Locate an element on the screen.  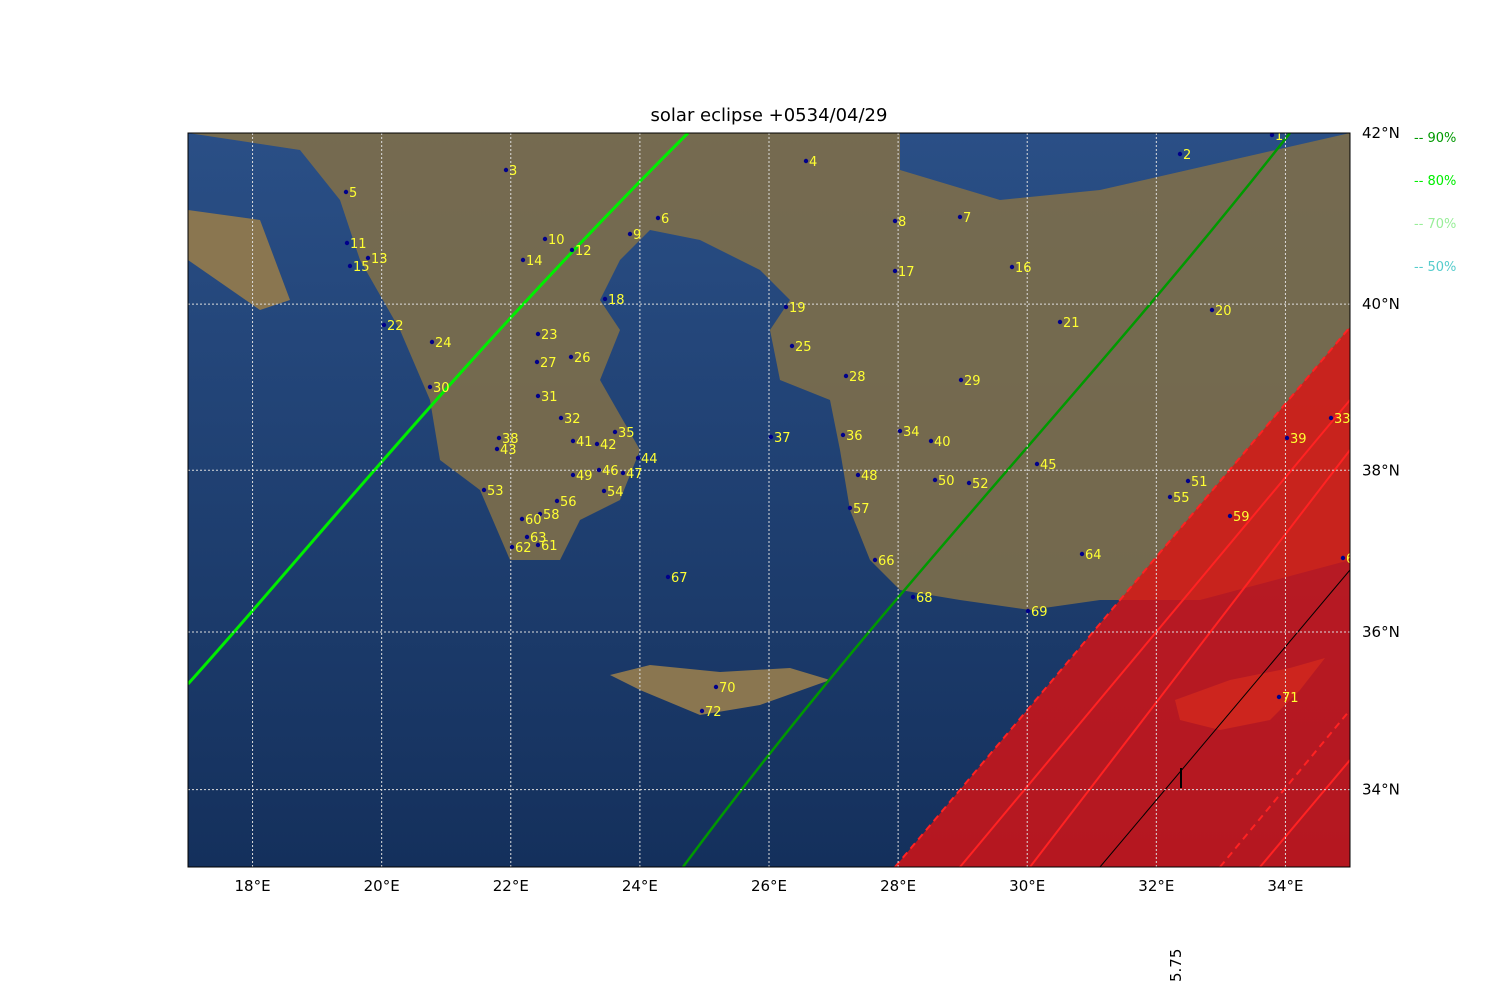
place-label: 6 is located at coordinates (665, 219).